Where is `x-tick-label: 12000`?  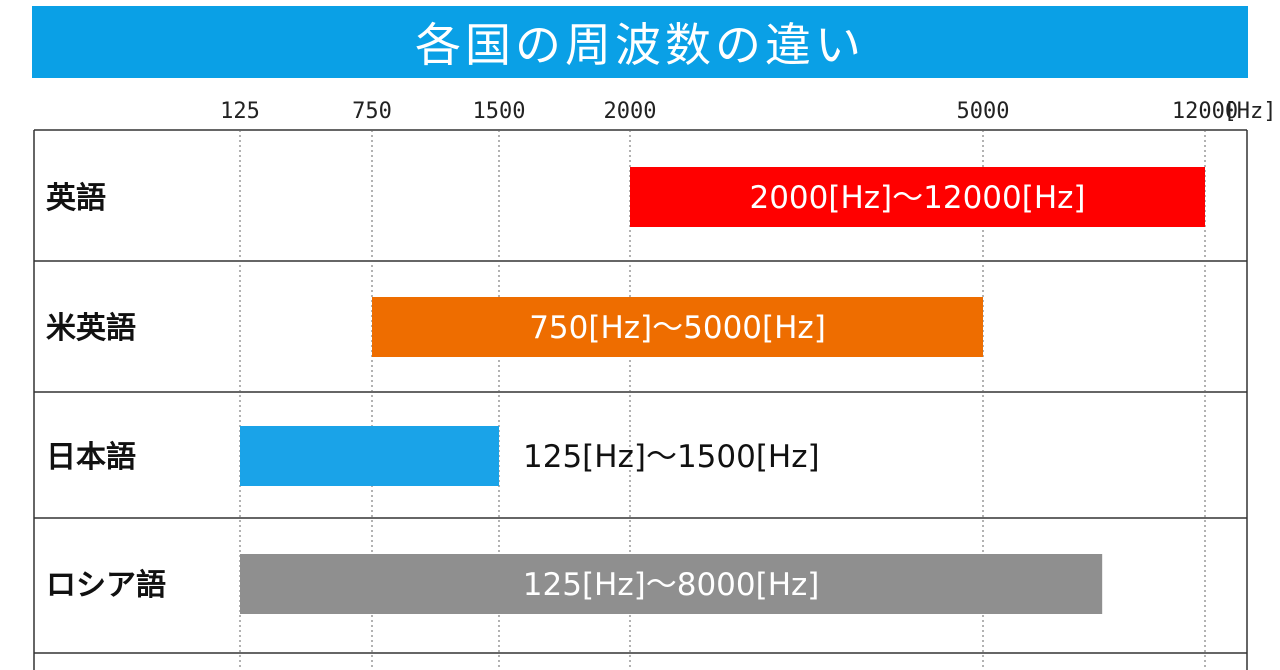 x-tick-label: 12000 is located at coordinates (1205, 111).